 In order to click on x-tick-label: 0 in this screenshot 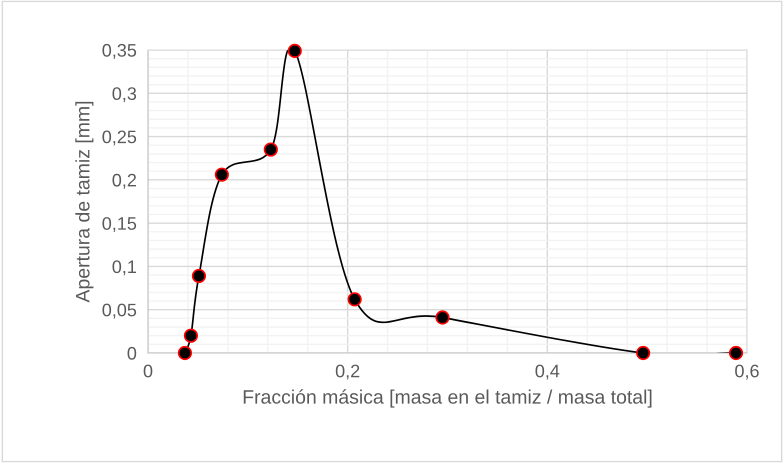, I will do `click(148, 371)`.